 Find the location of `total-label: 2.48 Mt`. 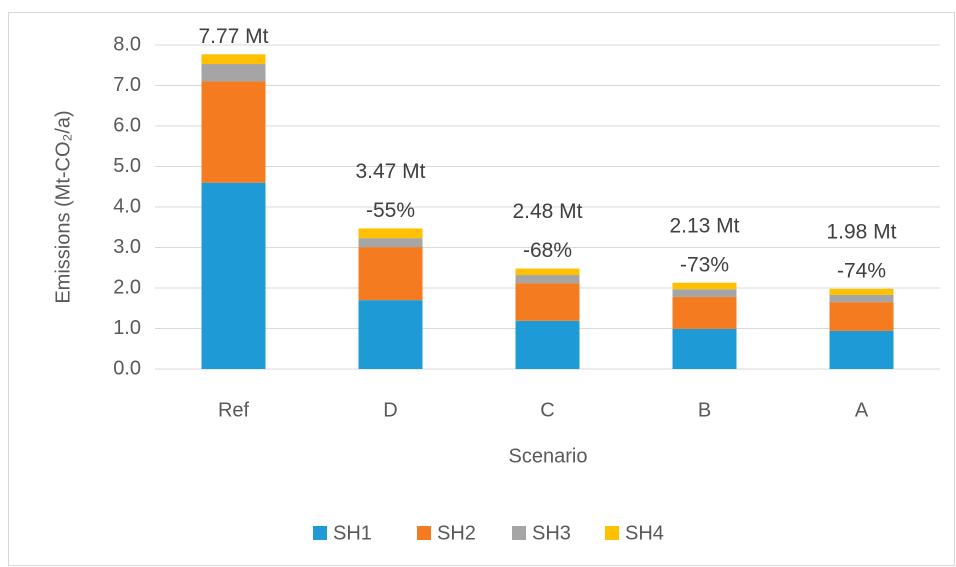

total-label: 2.48 Mt is located at coordinates (547, 211).